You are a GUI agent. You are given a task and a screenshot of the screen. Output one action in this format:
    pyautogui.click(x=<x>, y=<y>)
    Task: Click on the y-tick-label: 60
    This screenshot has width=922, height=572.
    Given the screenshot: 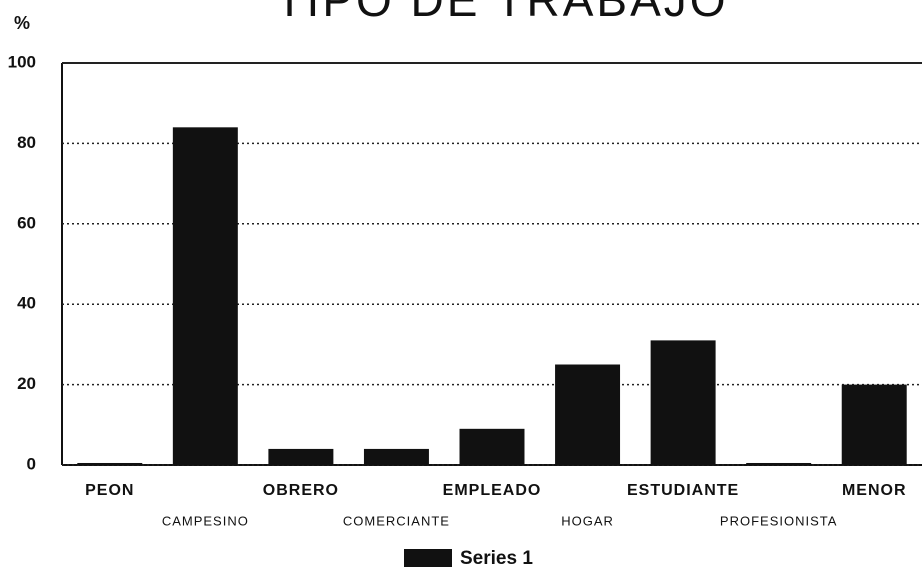 What is the action you would take?
    pyautogui.click(x=26, y=222)
    